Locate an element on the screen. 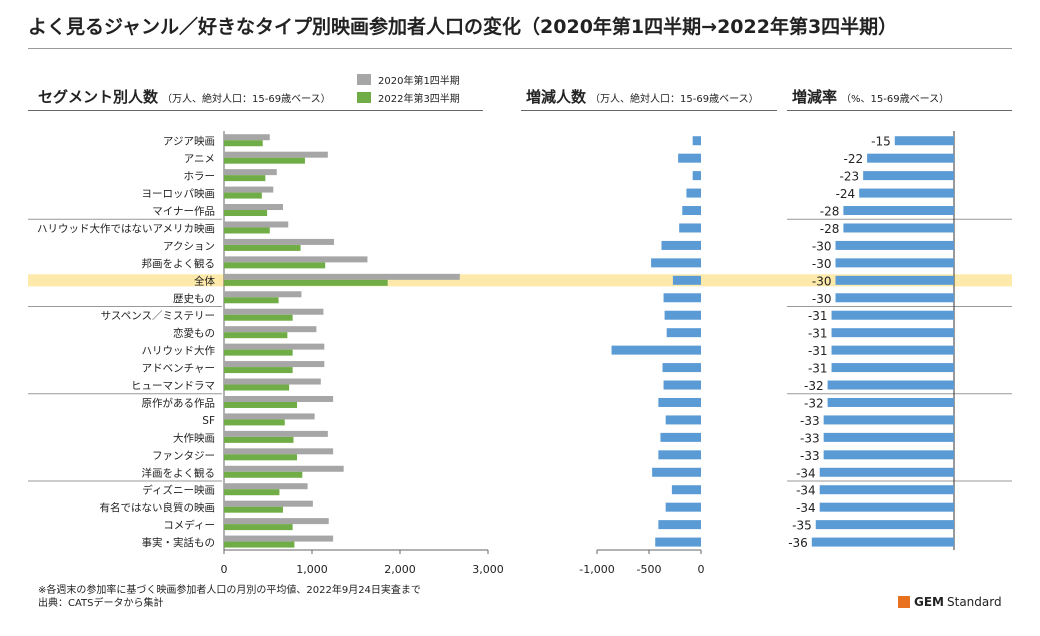 The height and width of the screenshot is (636, 1040). legend-item-2020: 2020年第1四半期 is located at coordinates (408, 79).